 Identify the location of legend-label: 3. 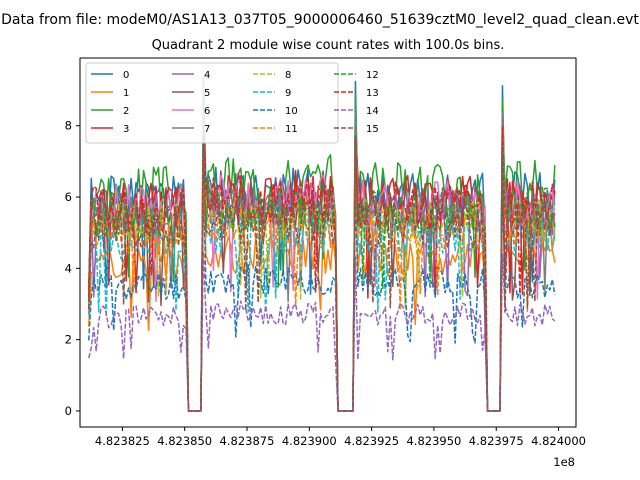
(126, 129).